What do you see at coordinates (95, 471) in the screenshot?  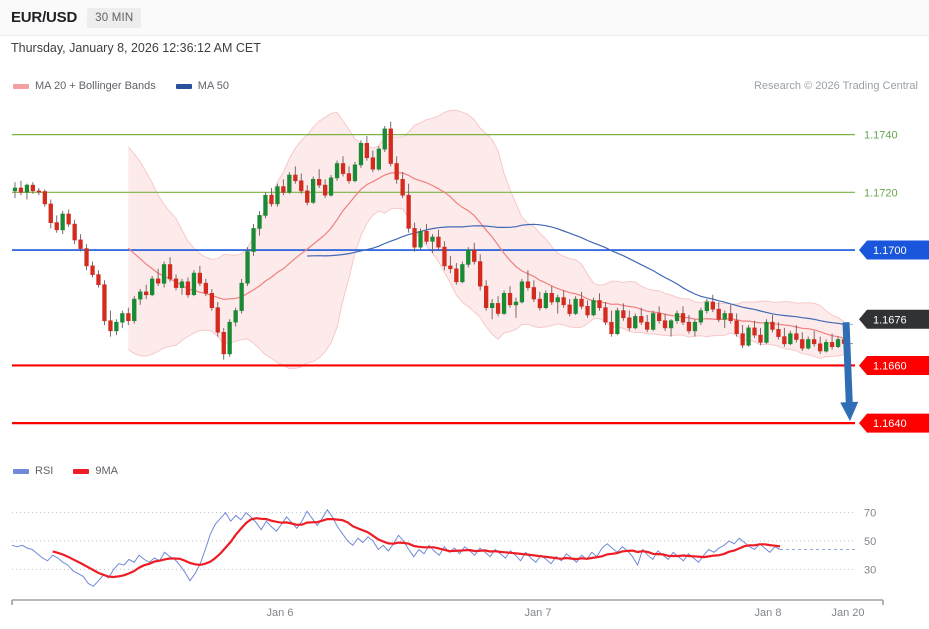 I see `legend-item-9ma: 9MA` at bounding box center [95, 471].